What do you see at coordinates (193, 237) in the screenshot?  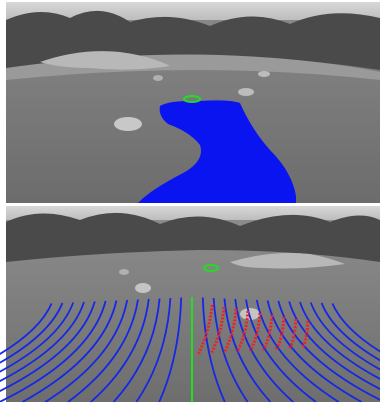 I see `tree-line` at bounding box center [193, 237].